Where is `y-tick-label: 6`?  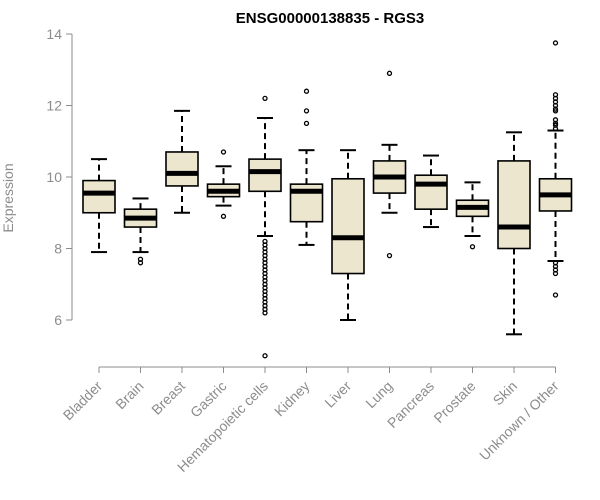
y-tick-label: 6 is located at coordinates (58, 320).